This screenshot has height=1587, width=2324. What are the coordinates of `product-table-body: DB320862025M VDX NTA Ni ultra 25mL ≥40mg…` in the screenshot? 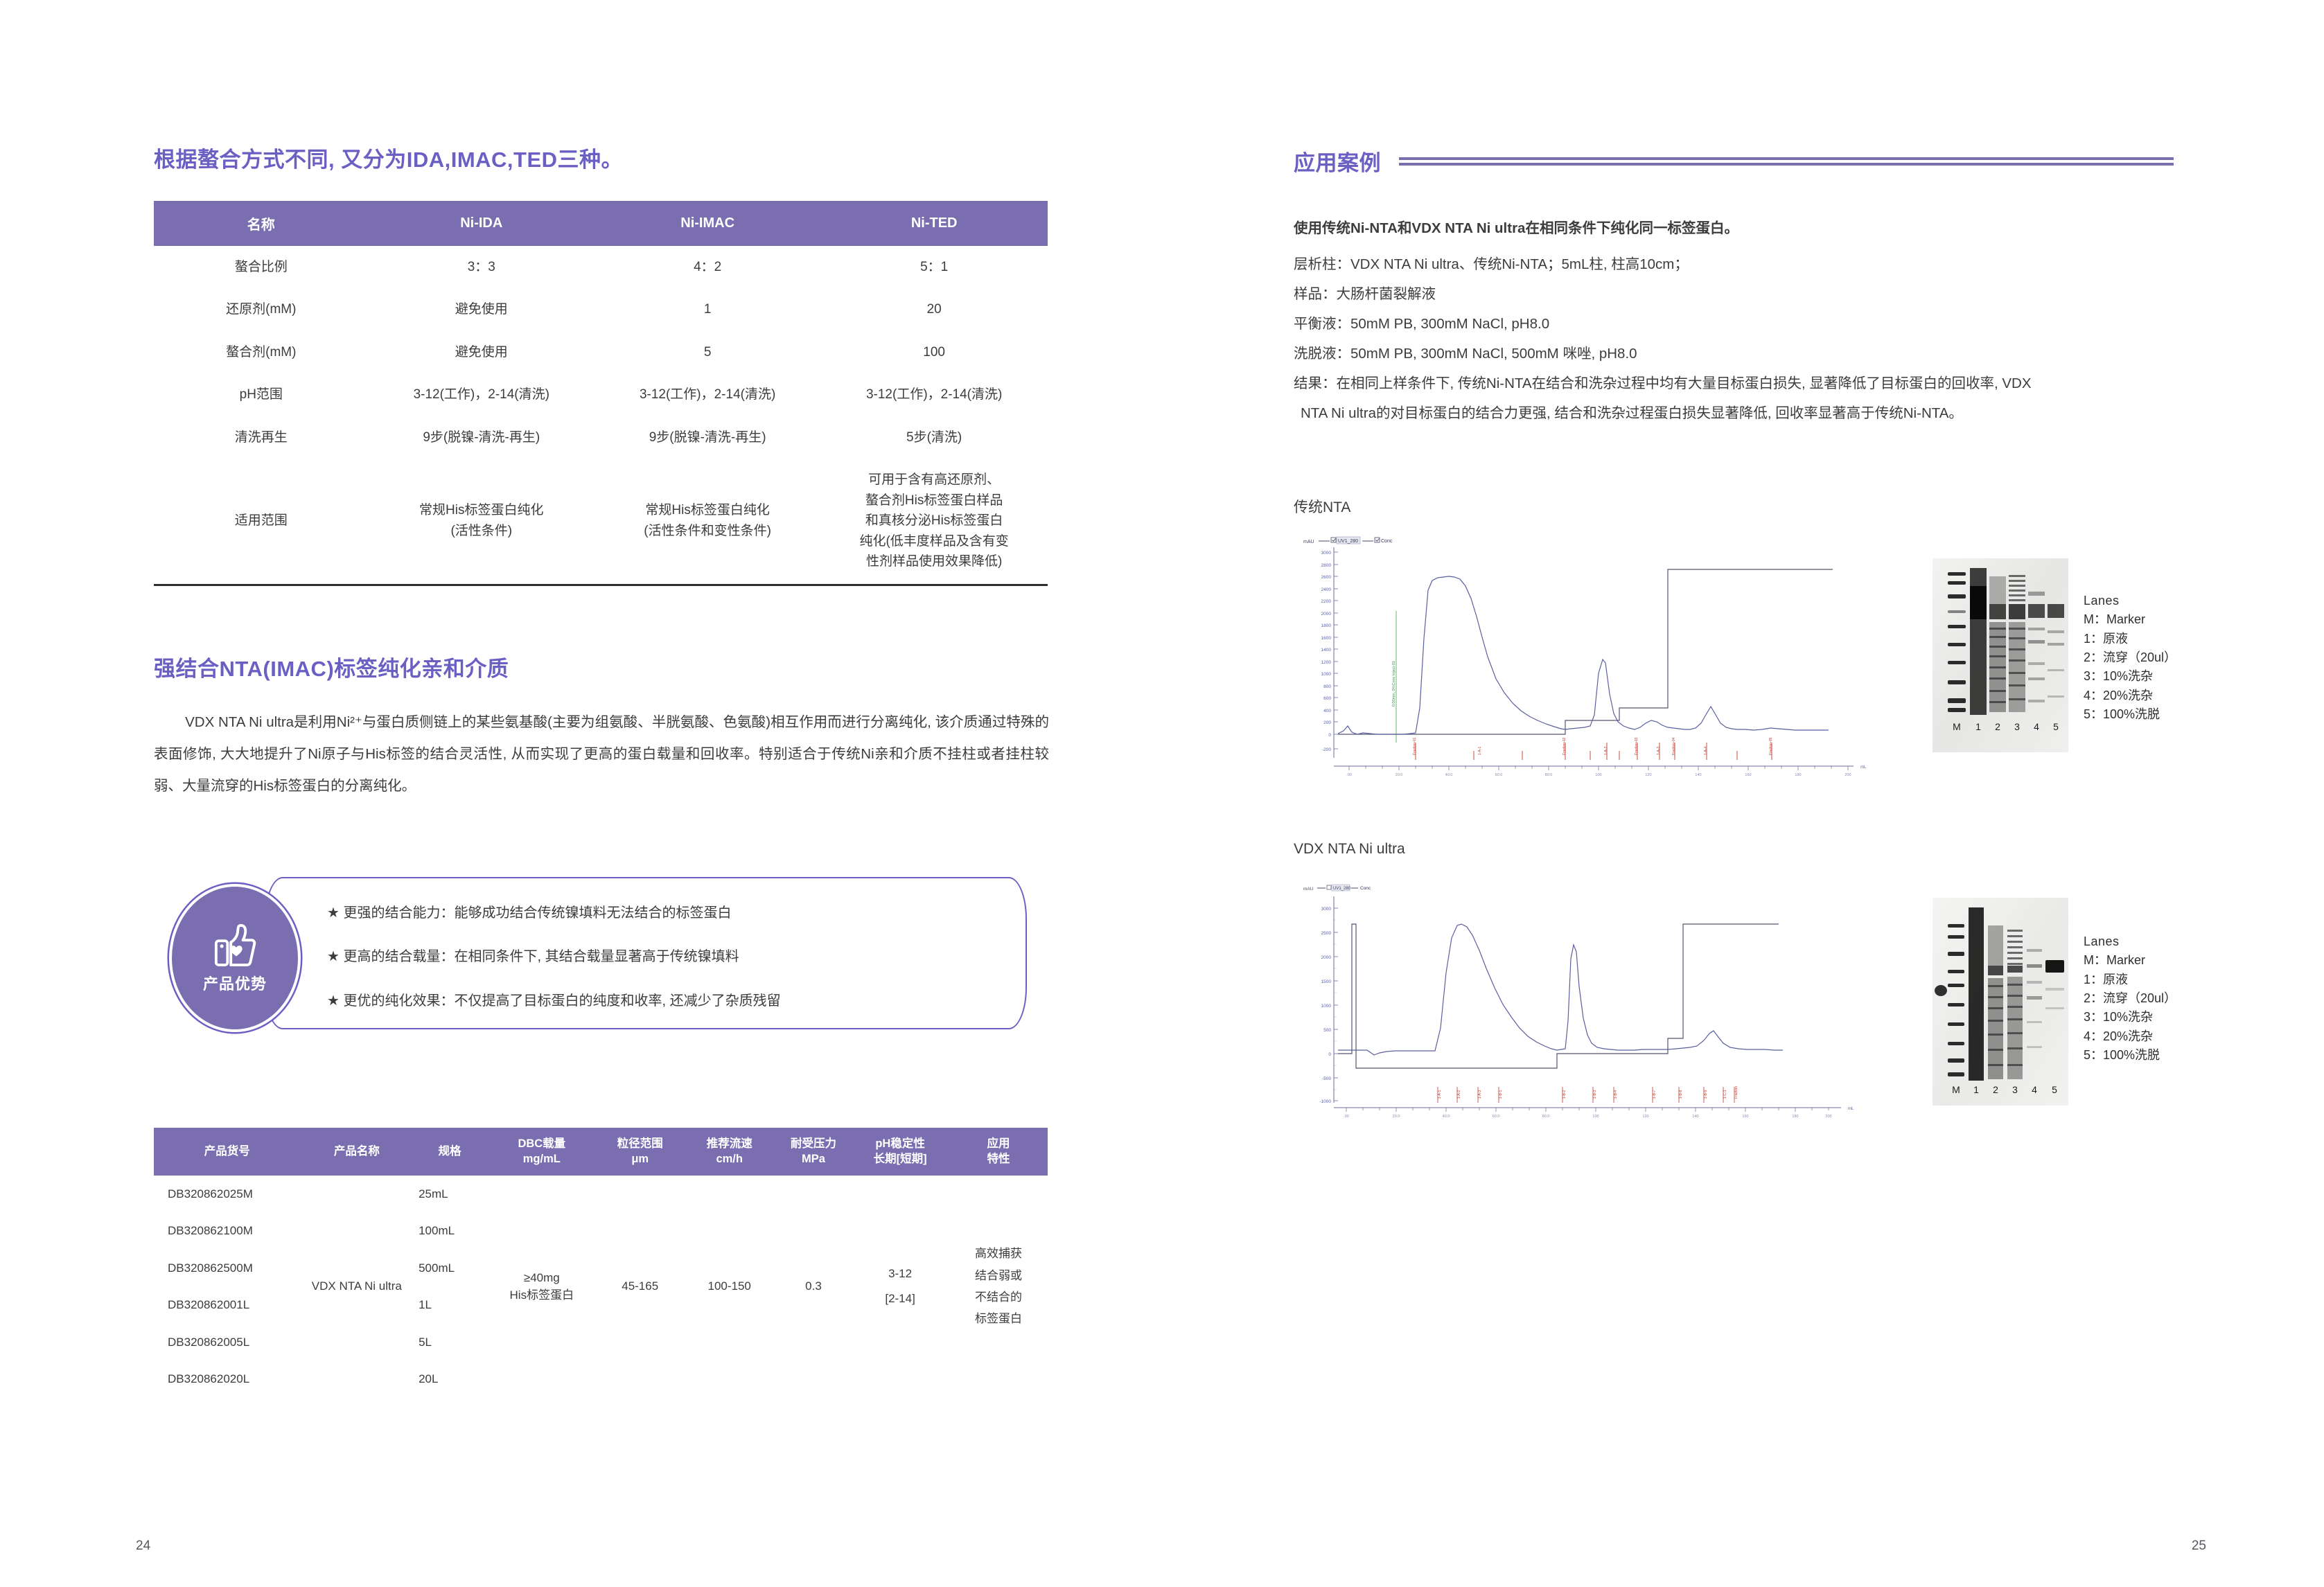 It's located at (601, 1287).